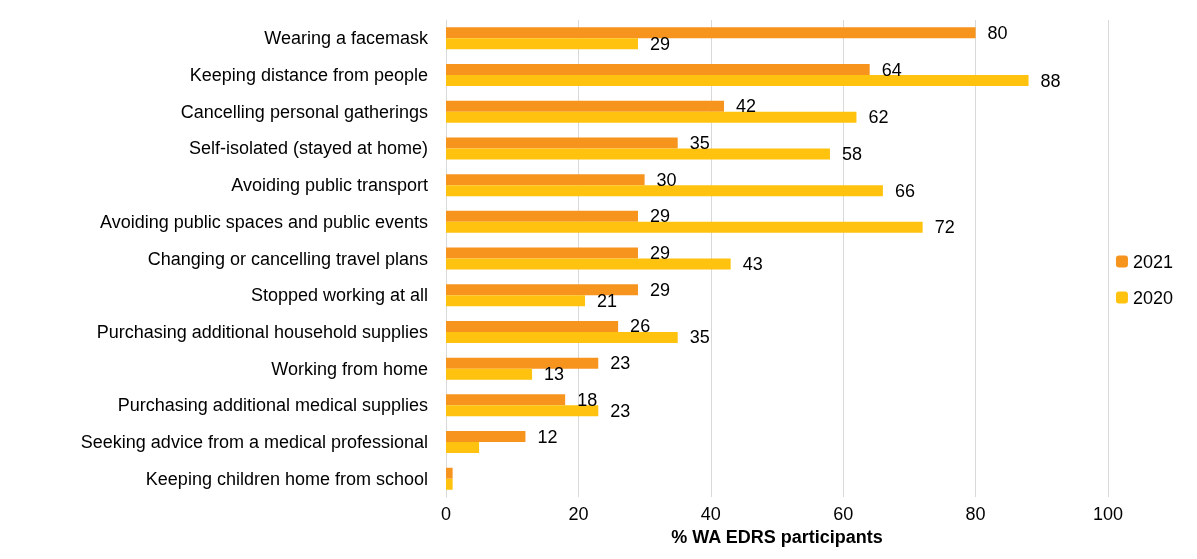 The width and height of the screenshot is (1197, 559). Describe the element at coordinates (904, 190) in the screenshot. I see `data-label: 66` at that location.